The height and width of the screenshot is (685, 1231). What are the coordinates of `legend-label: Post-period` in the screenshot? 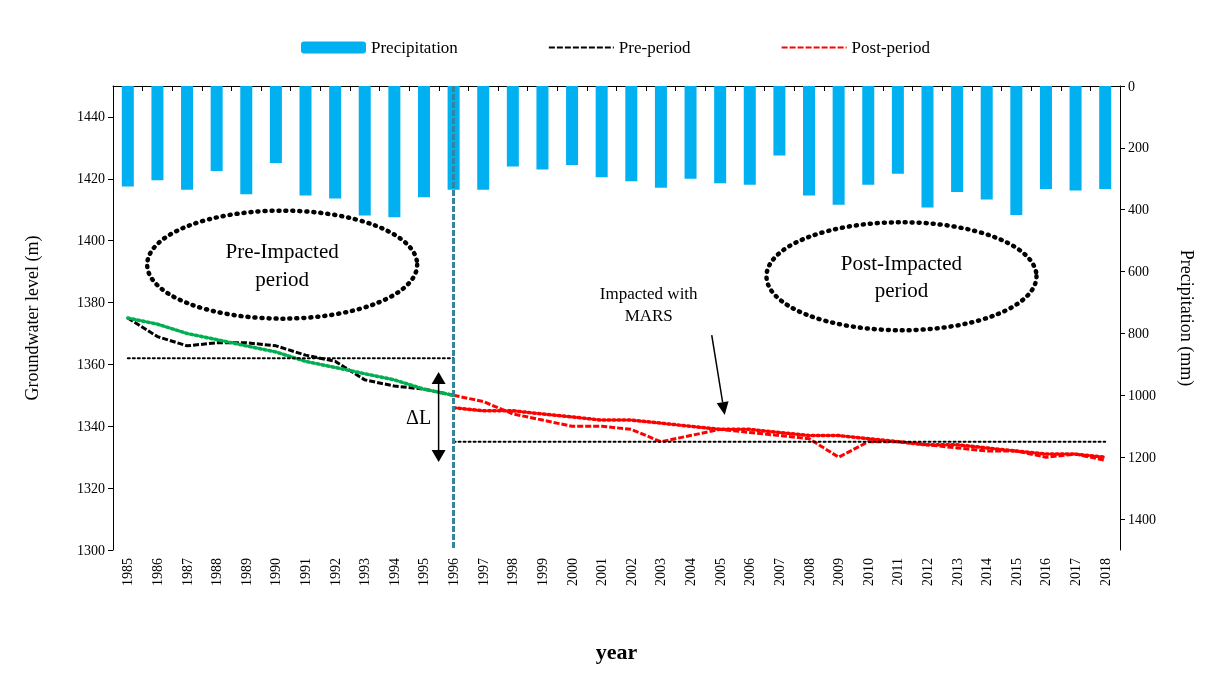 It's located at (891, 47).